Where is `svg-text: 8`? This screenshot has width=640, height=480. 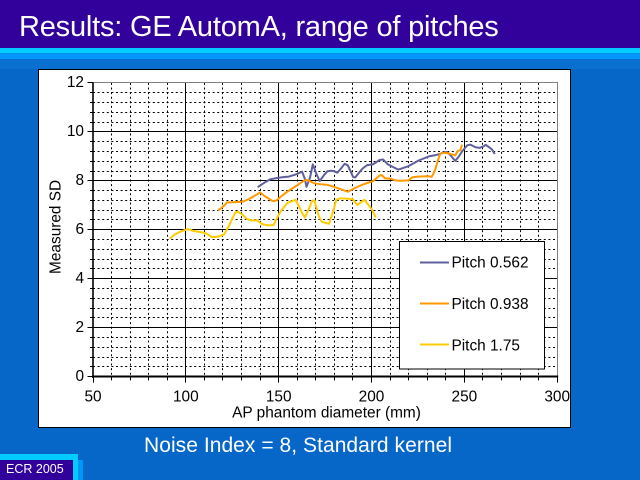
svg-text: 8 is located at coordinates (79, 180).